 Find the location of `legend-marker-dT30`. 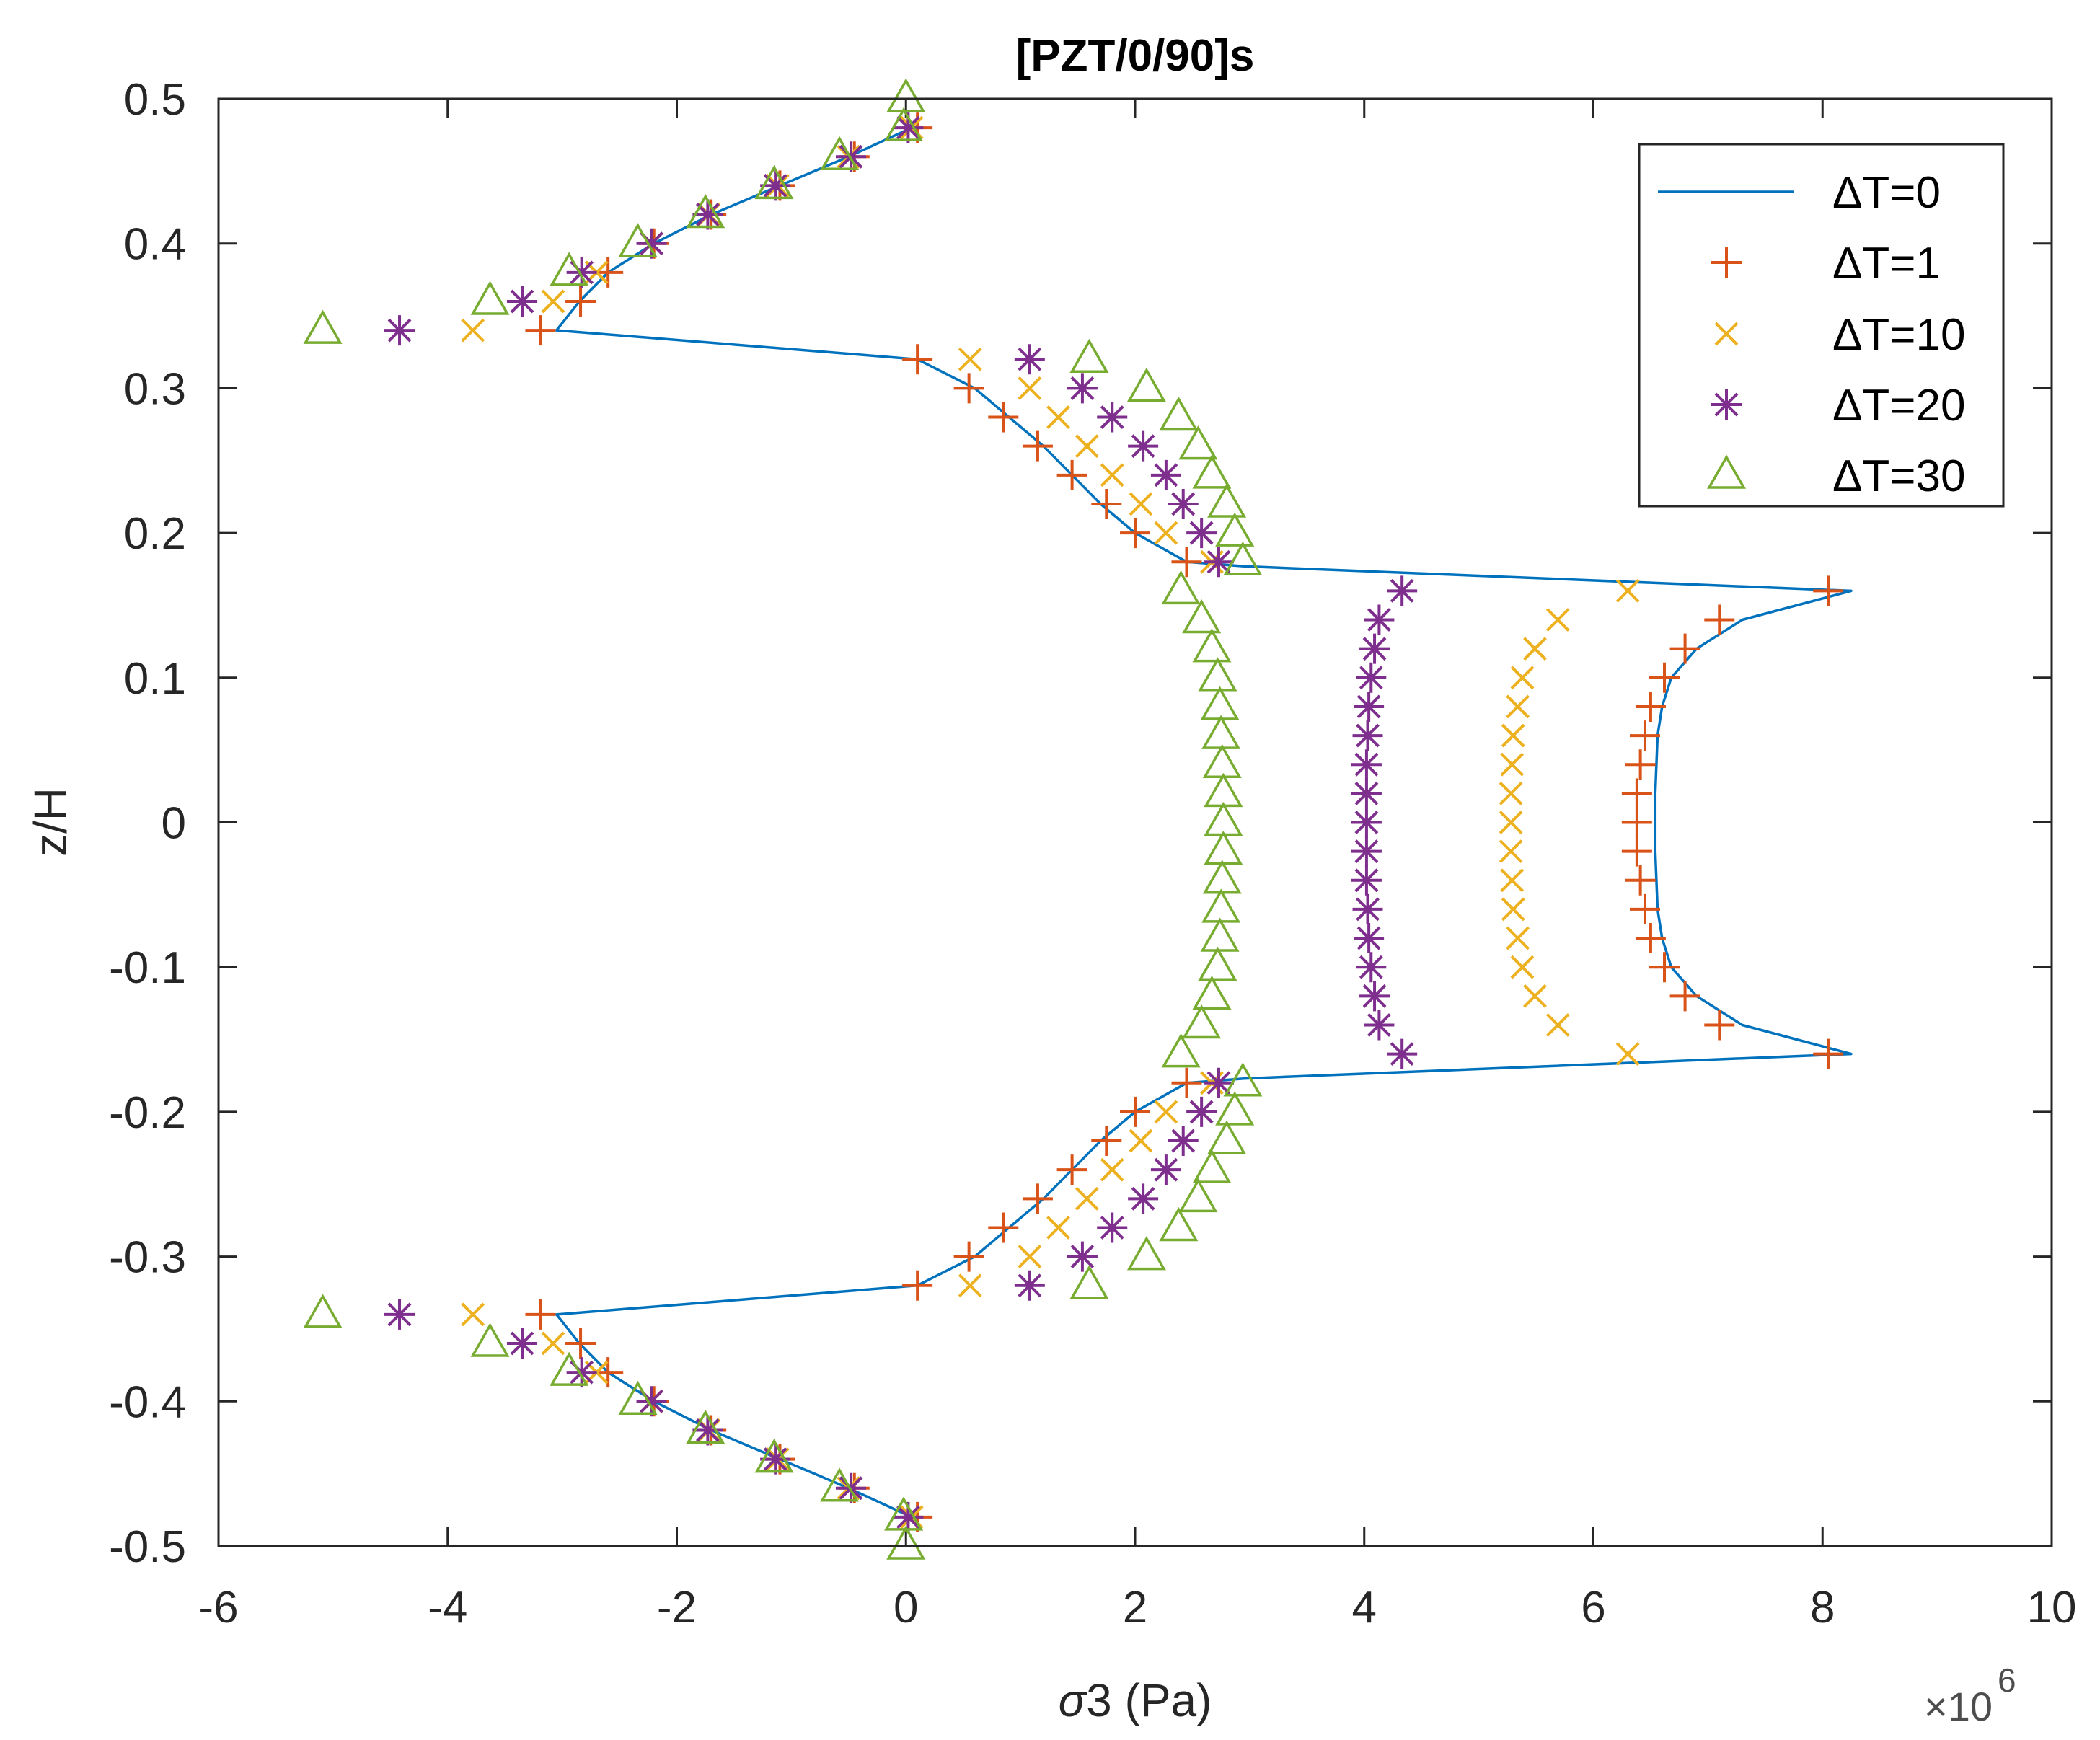

legend-marker-dT30 is located at coordinates (1726, 472).